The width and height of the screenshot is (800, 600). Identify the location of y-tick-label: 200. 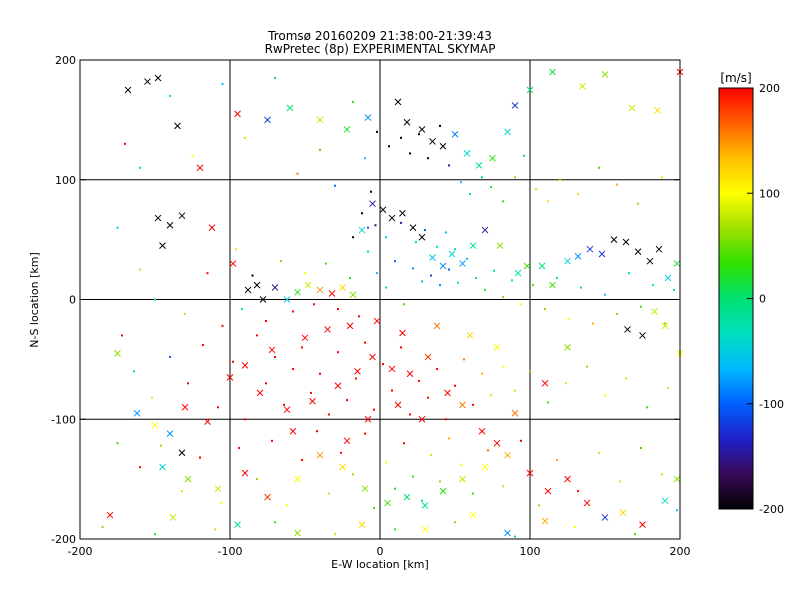
(65, 60).